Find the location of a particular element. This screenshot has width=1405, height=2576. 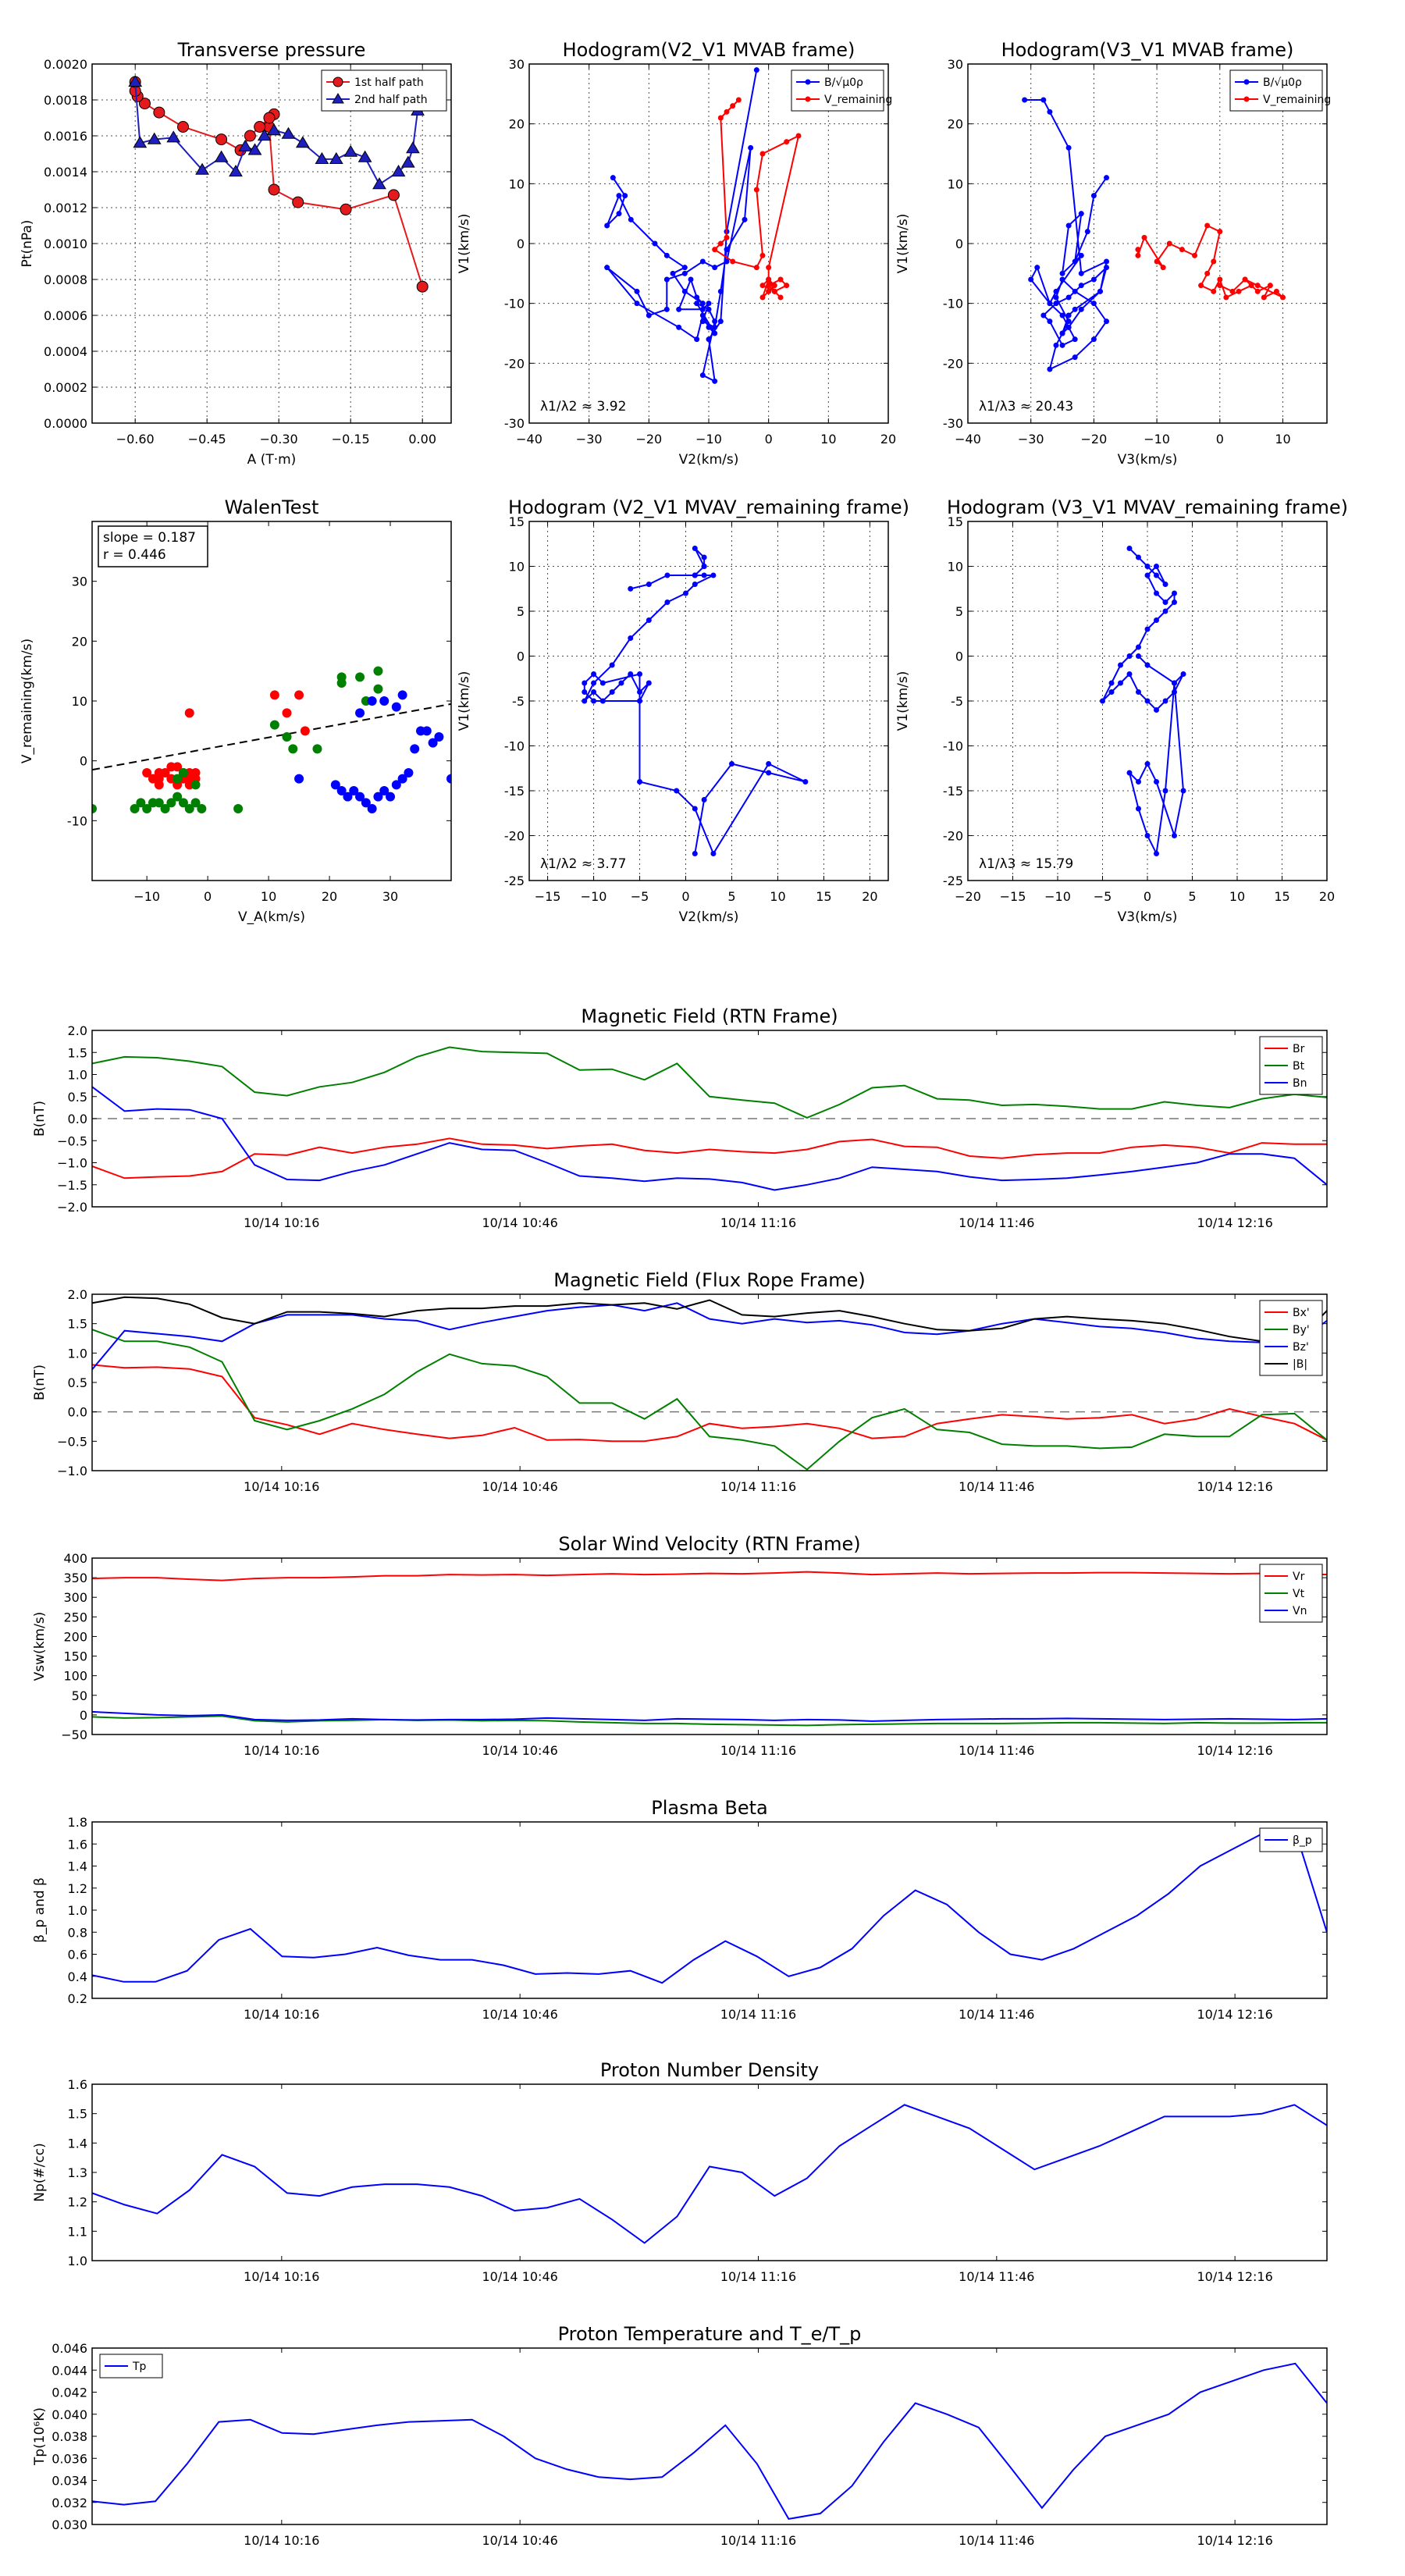

x-tick-label: −40 is located at coordinates (968, 439).